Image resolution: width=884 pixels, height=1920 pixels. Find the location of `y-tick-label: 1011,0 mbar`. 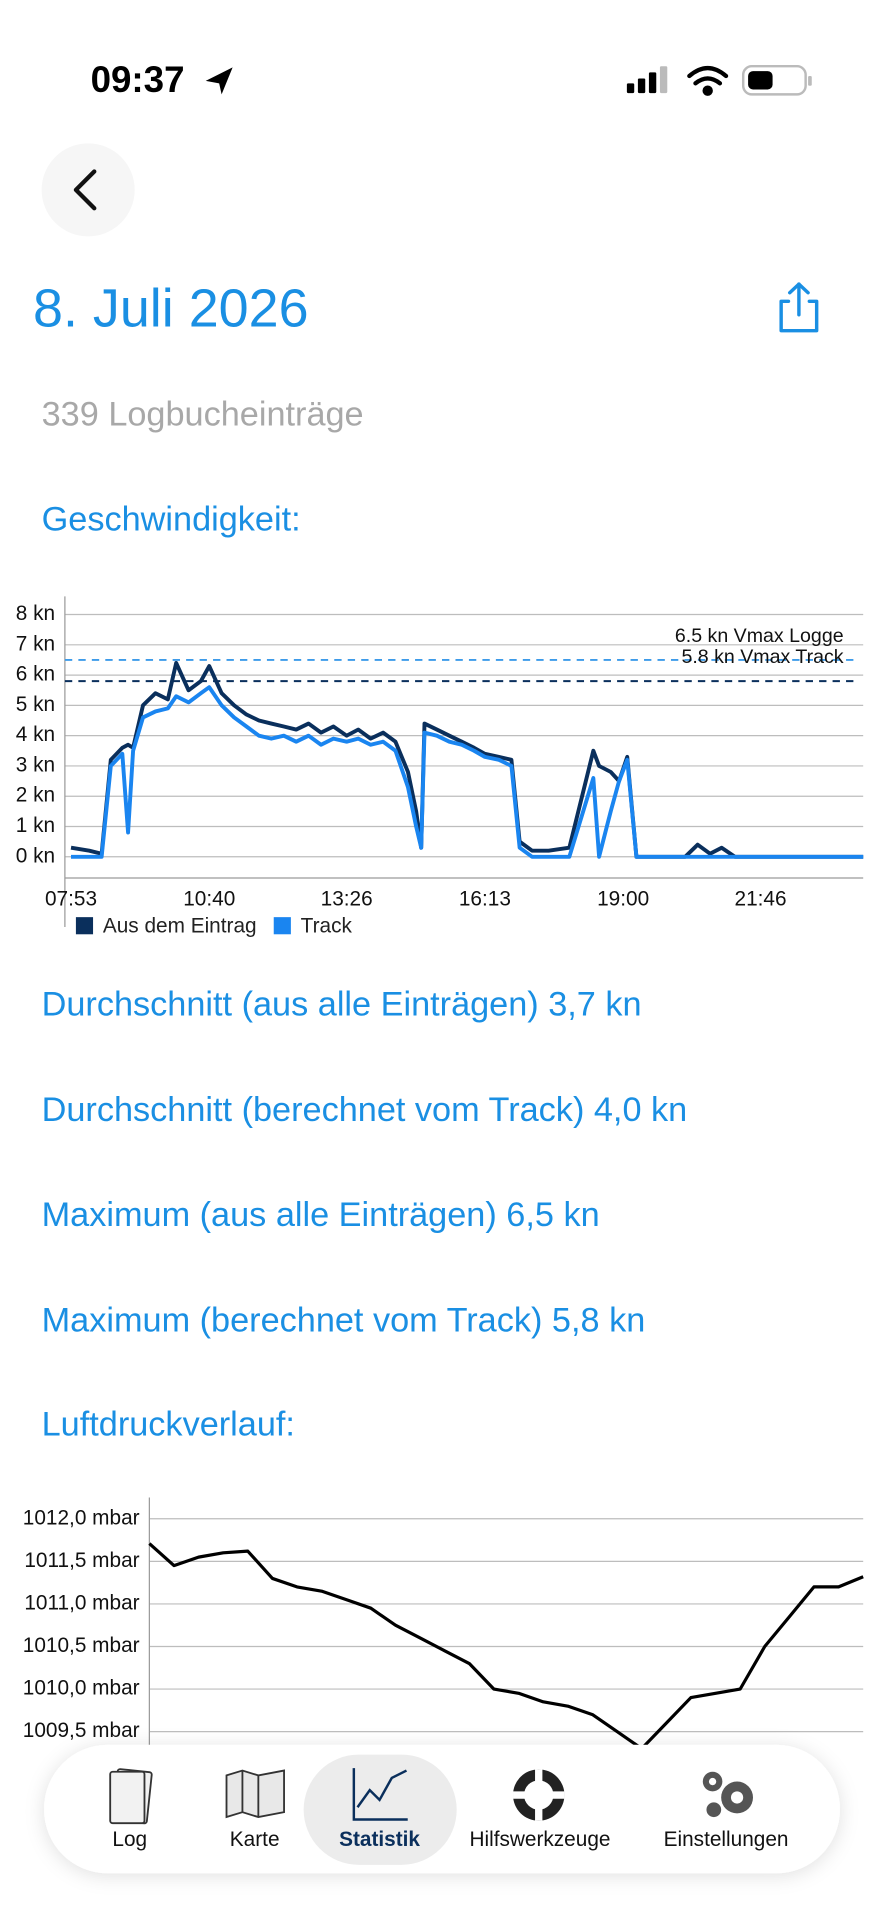

y-tick-label: 1011,0 mbar is located at coordinates (81, 1602).